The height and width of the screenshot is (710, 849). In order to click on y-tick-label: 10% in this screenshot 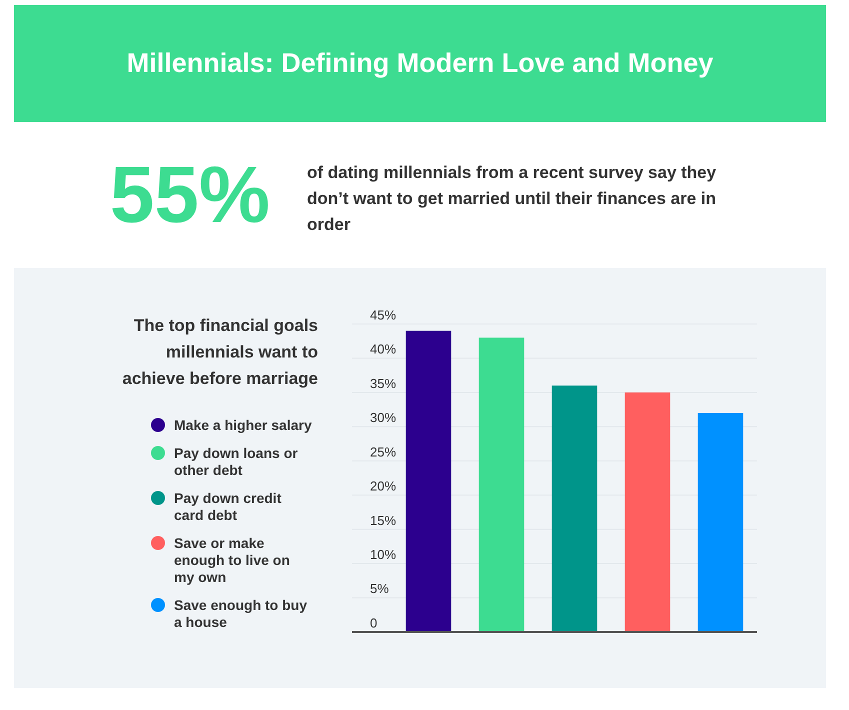, I will do `click(383, 554)`.